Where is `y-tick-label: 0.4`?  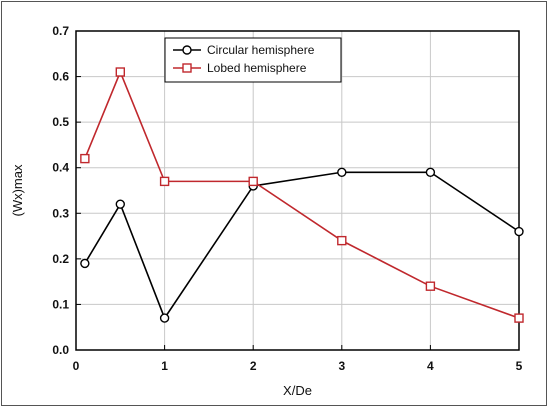 y-tick-label: 0.4 is located at coordinates (60, 168).